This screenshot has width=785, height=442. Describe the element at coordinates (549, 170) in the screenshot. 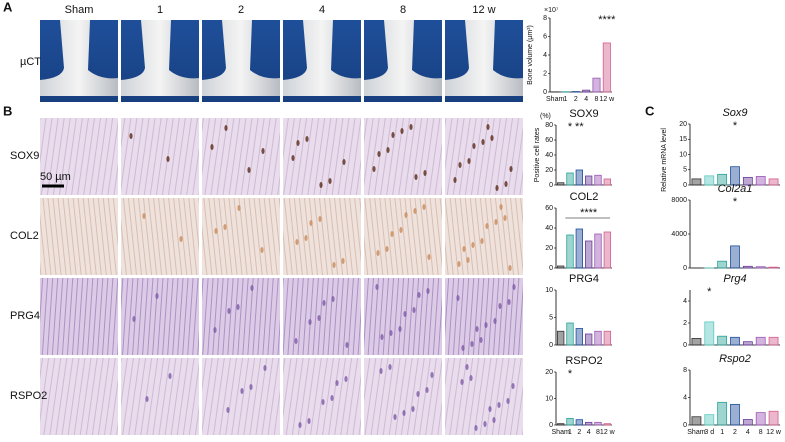

I see `y-tick-label: 20` at that location.